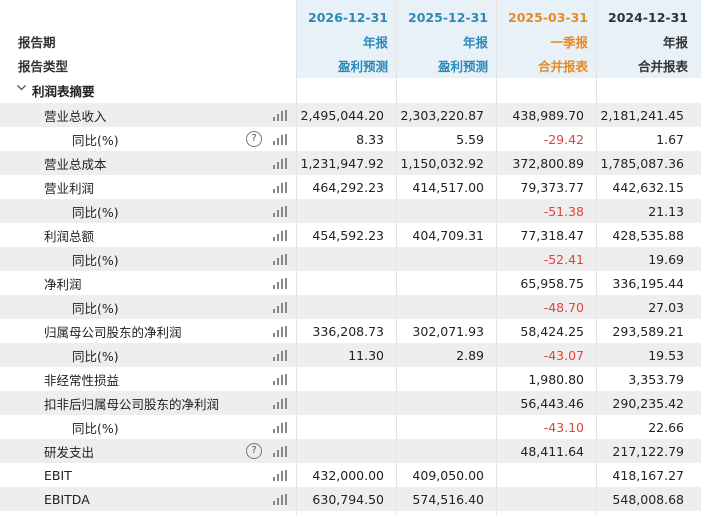 Image resolution: width=701 pixels, height=515 pixels. I want to click on table-row: 同比(%) -52.41 19.69, so click(350, 259).